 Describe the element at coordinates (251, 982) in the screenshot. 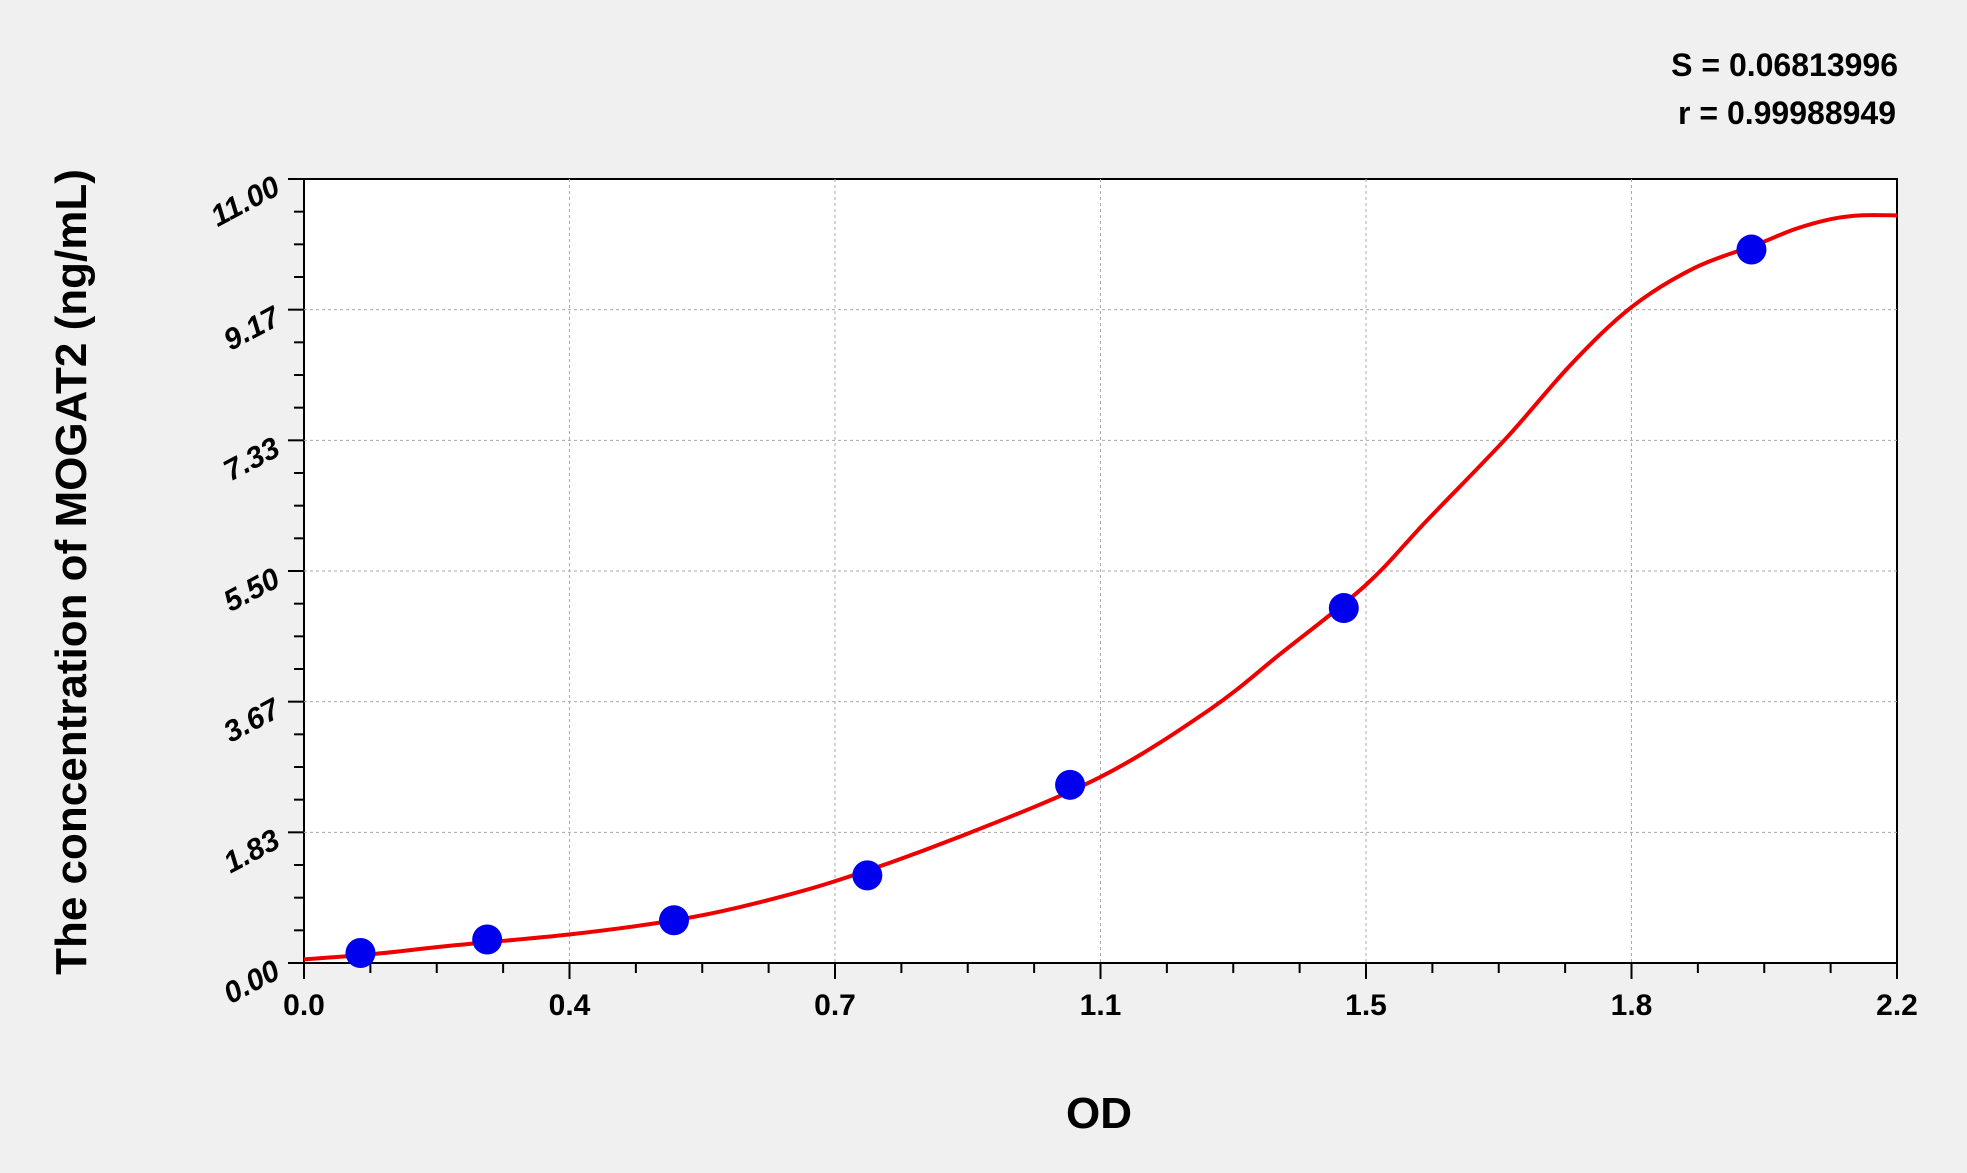

I see `y-tick-label: 0.00` at that location.